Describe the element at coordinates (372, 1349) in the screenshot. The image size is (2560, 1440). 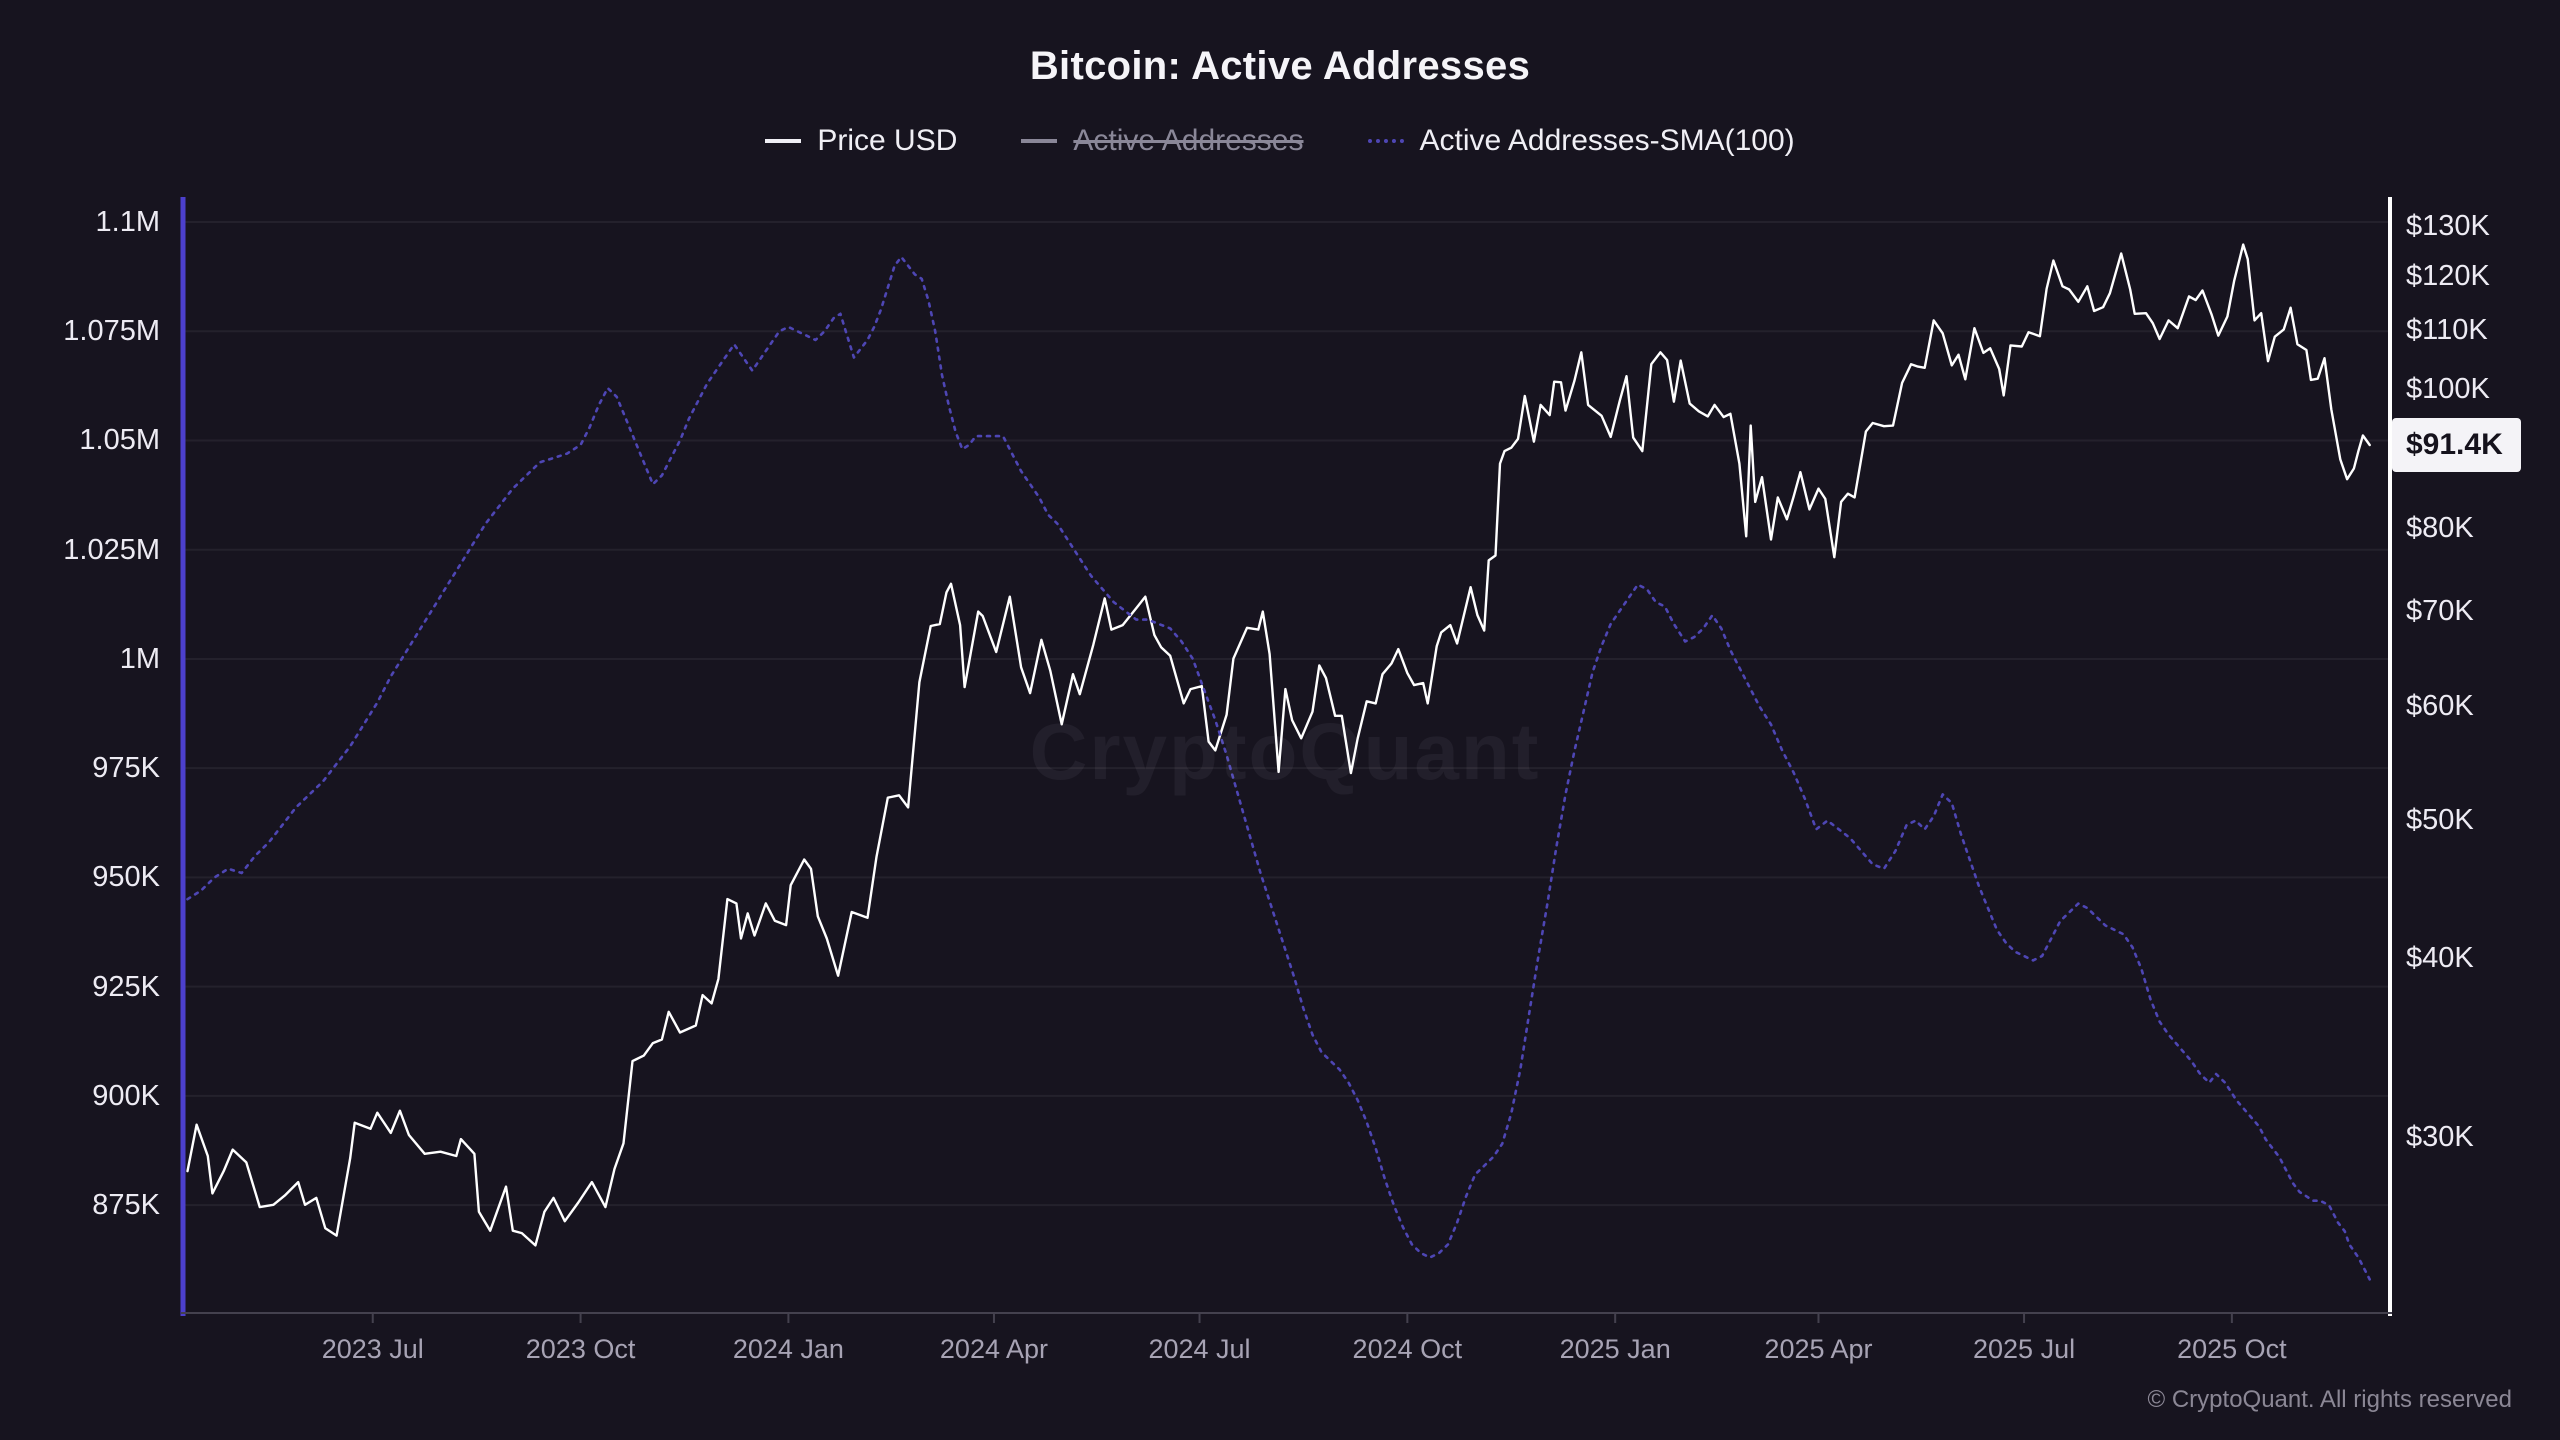
I see `x-tick-label: 2023 Jul` at that location.